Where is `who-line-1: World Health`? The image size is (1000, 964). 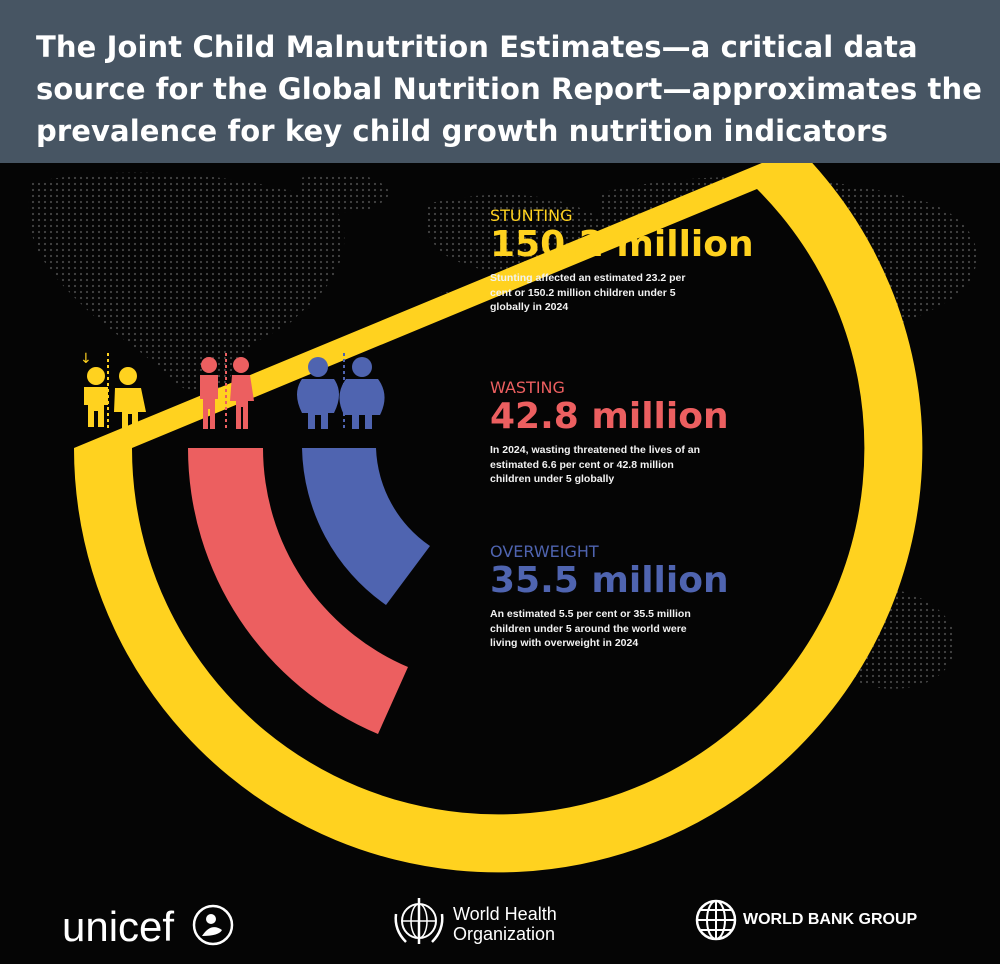 who-line-1: World Health is located at coordinates (505, 914).